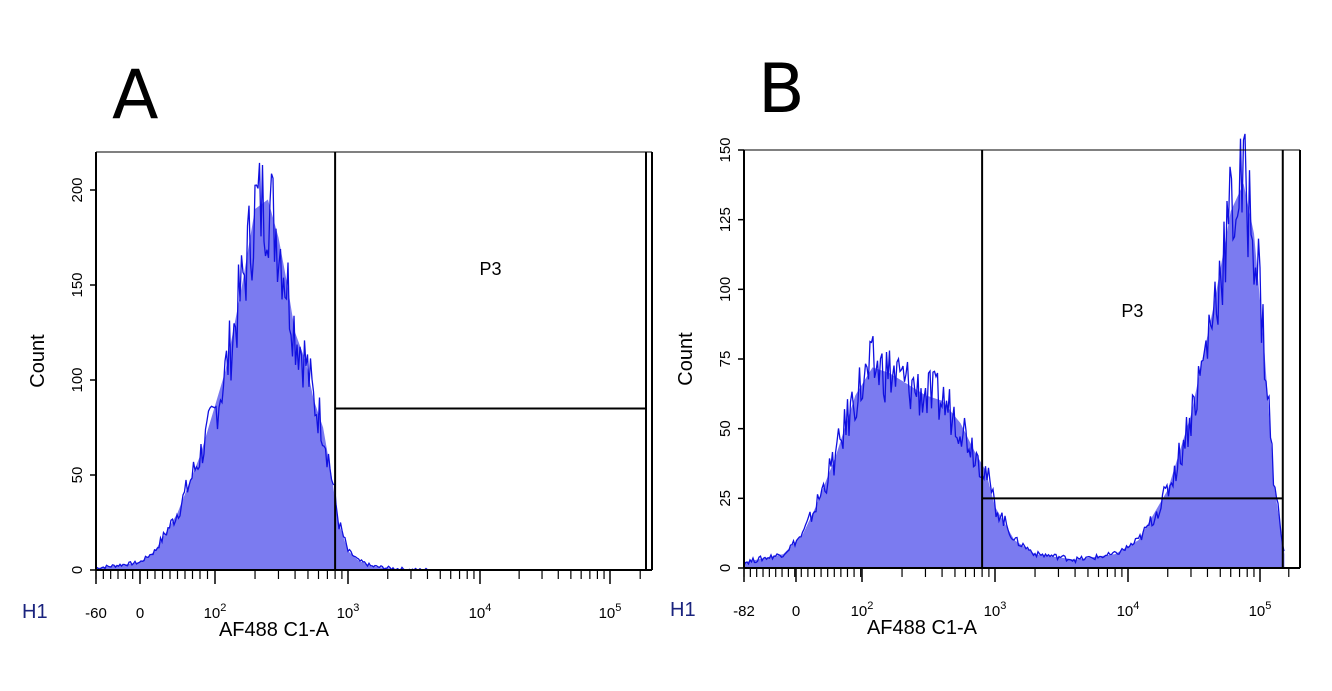 The image size is (1332, 691). I want to click on y-tick-label: 200, so click(77, 189).